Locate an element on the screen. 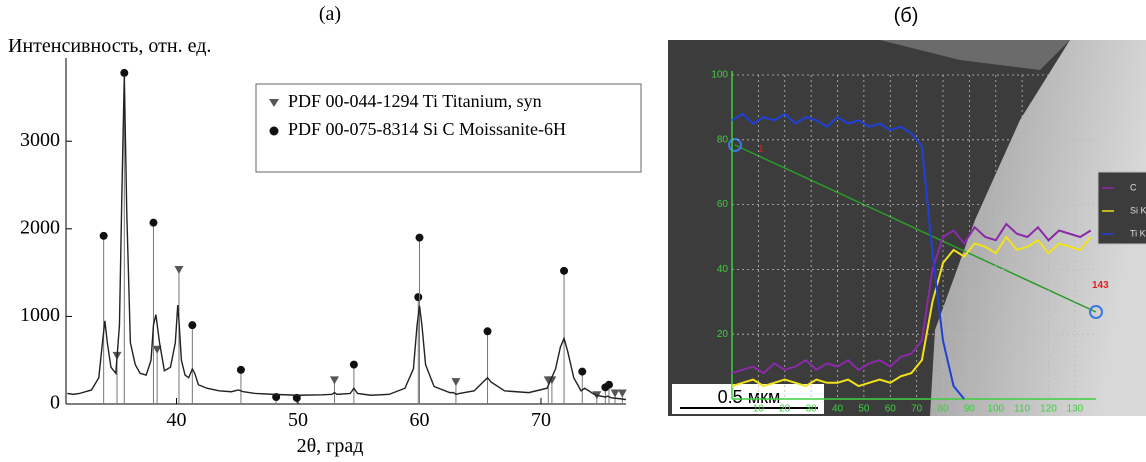  legend-label: PDF 00-075-8314 Si C Moissanite-6H is located at coordinates (427, 129).